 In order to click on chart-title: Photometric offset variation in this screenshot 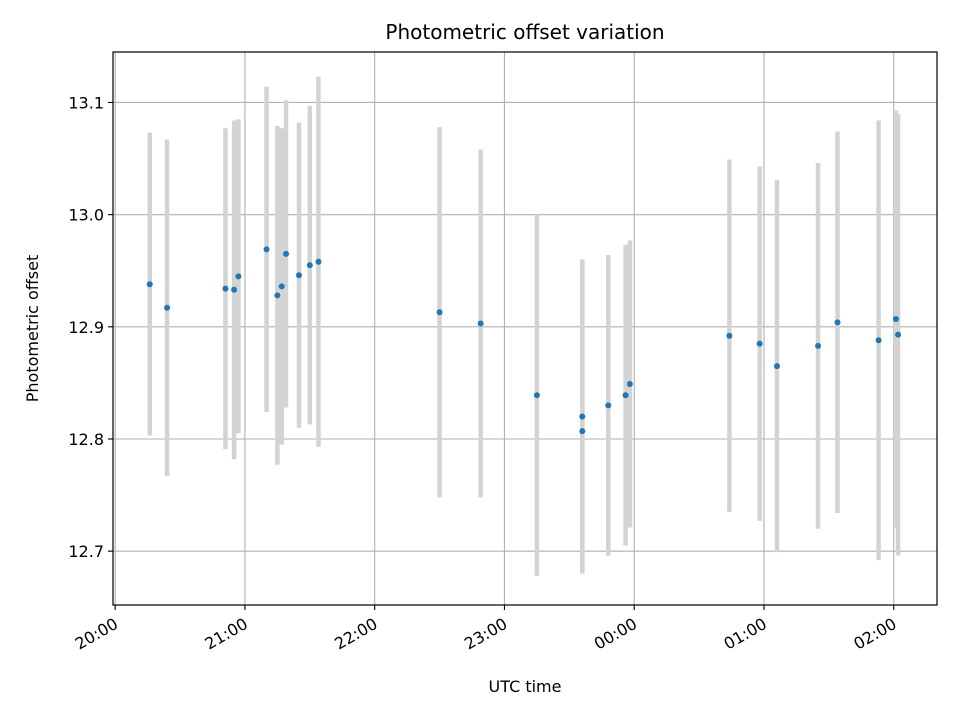, I will do `click(524, 32)`.